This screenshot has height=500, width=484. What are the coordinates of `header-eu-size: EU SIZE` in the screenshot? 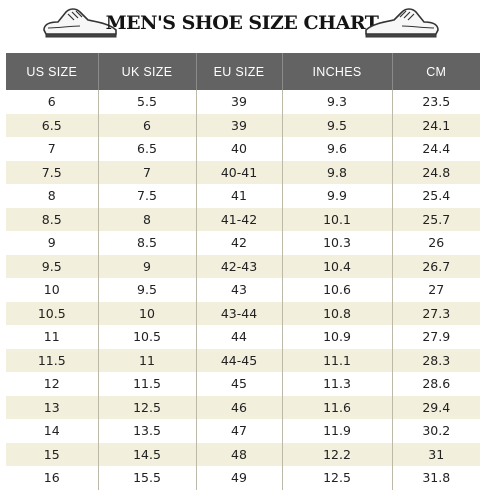 It's located at (239, 71).